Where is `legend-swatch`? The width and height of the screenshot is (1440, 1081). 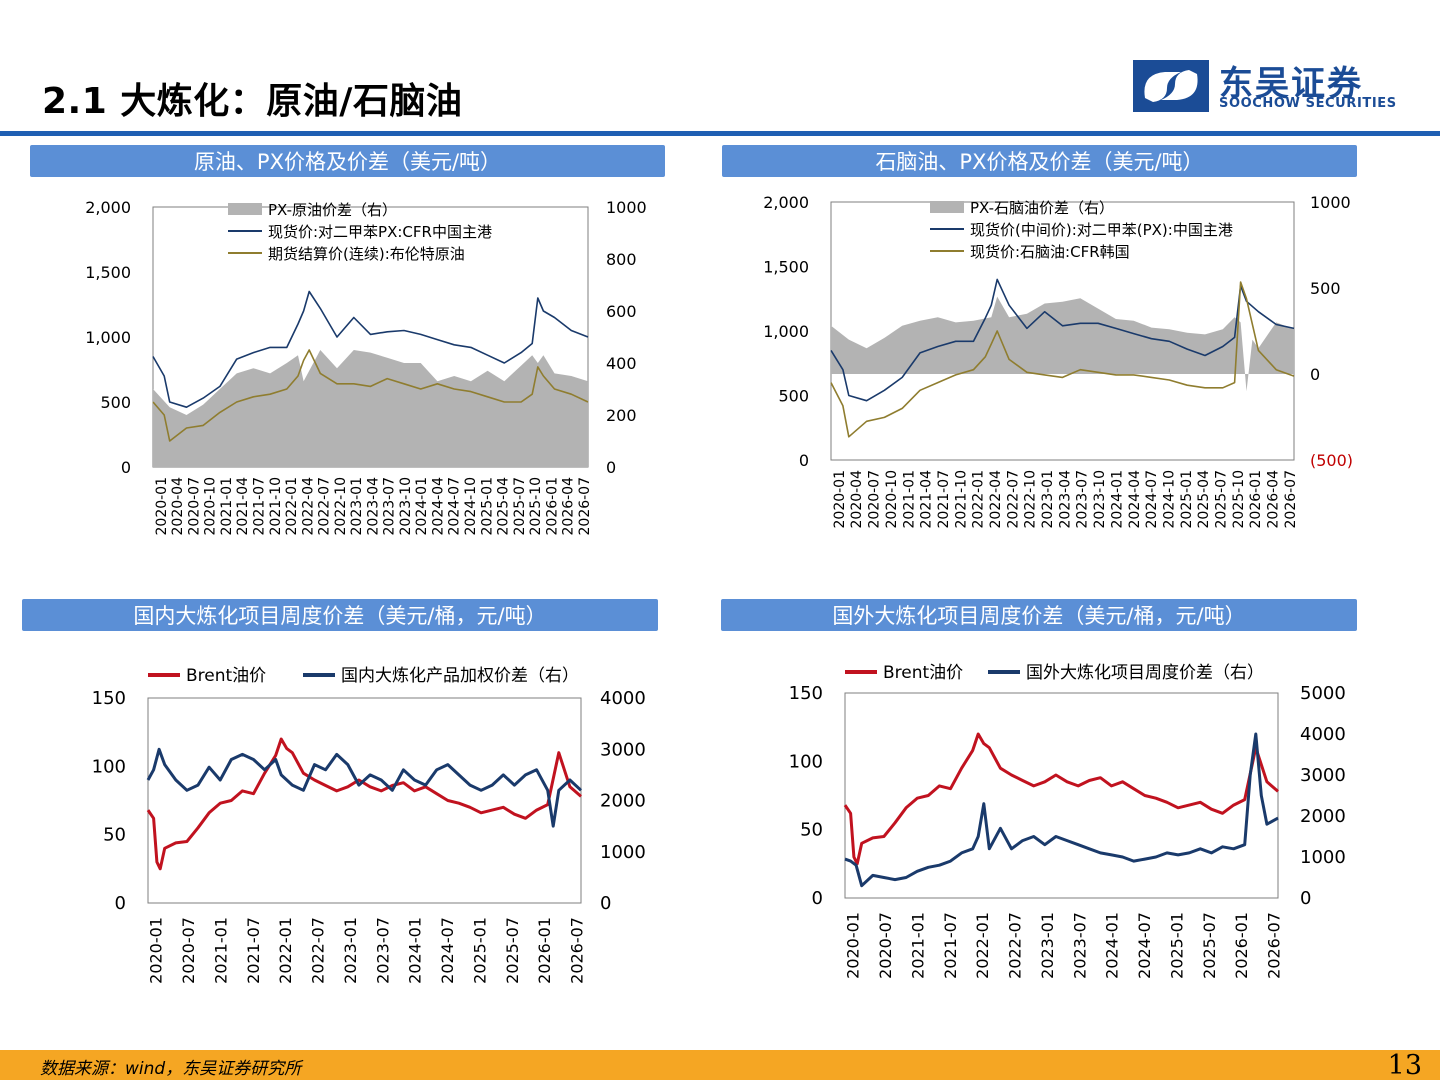
legend-swatch is located at coordinates (245, 209).